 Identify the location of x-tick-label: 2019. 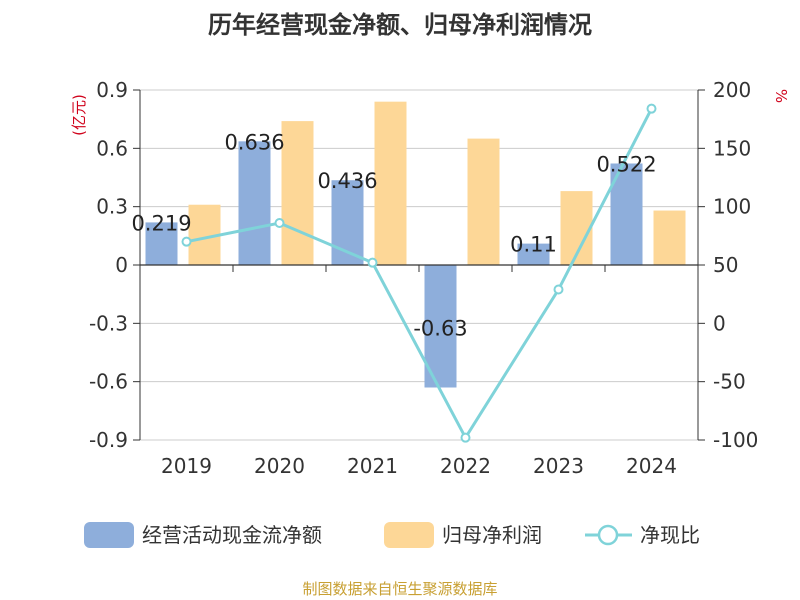
(186, 466).